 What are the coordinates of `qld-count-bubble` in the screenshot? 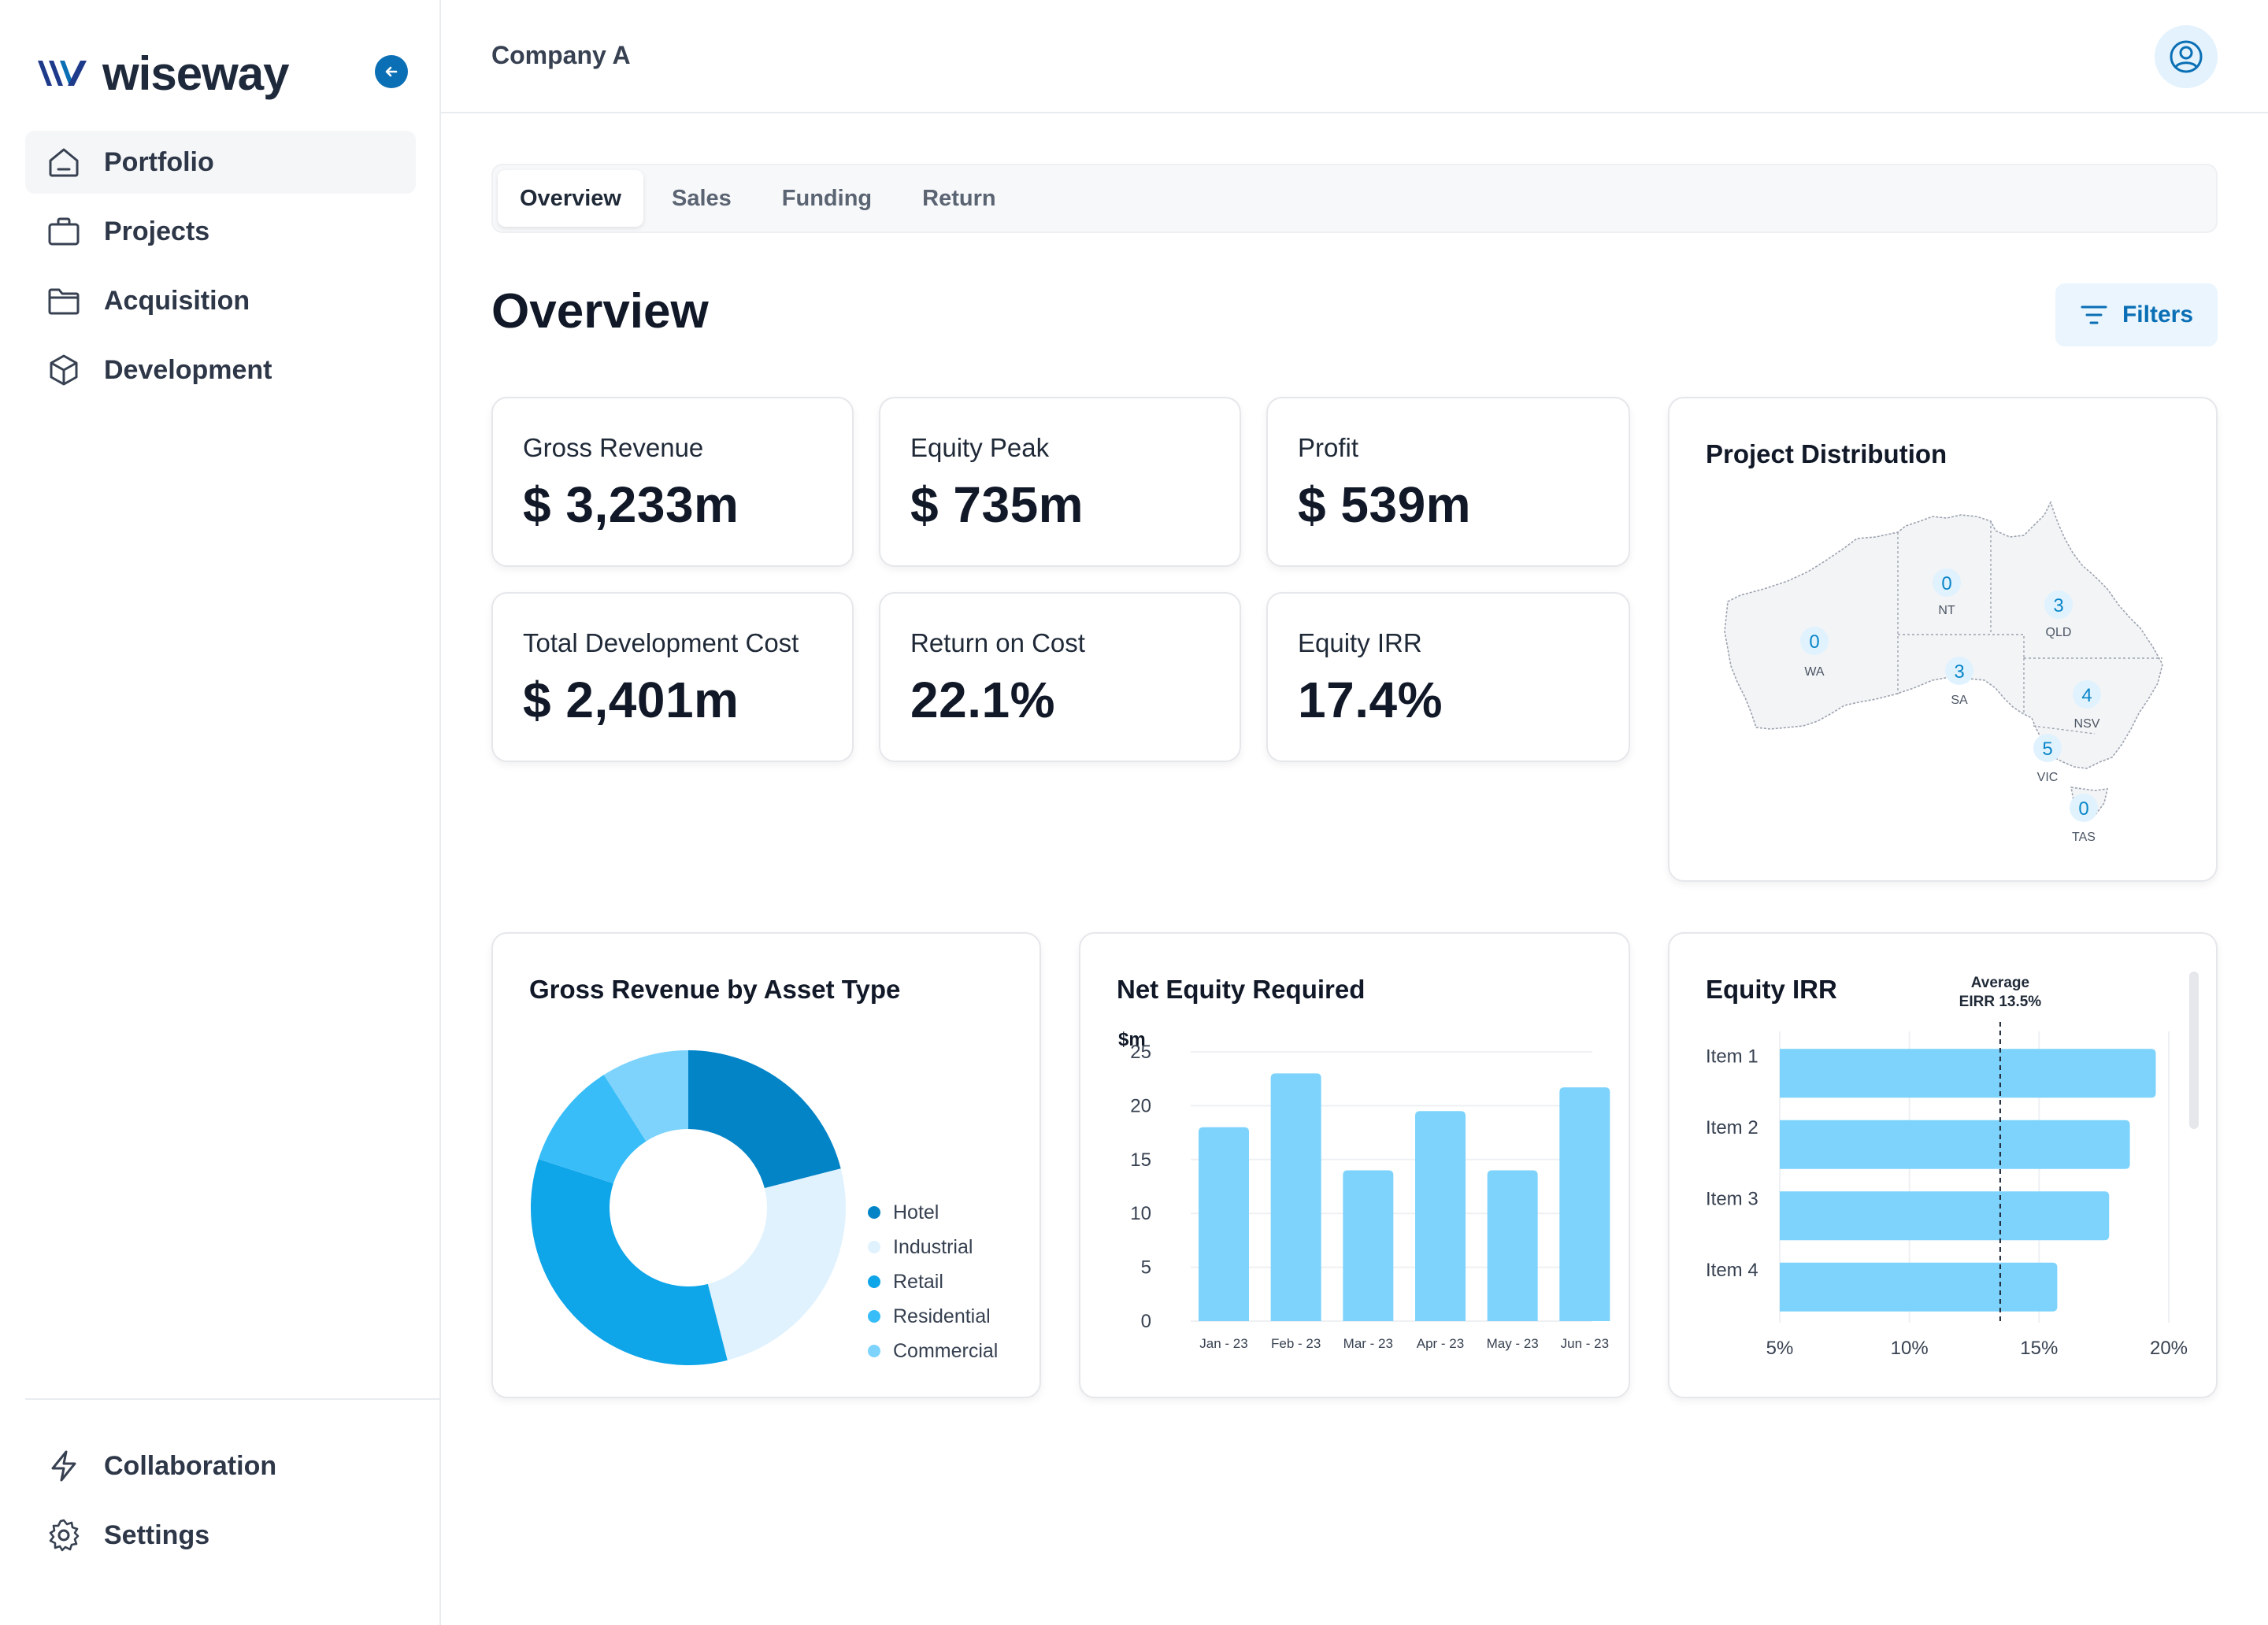 It's located at (2058, 604).